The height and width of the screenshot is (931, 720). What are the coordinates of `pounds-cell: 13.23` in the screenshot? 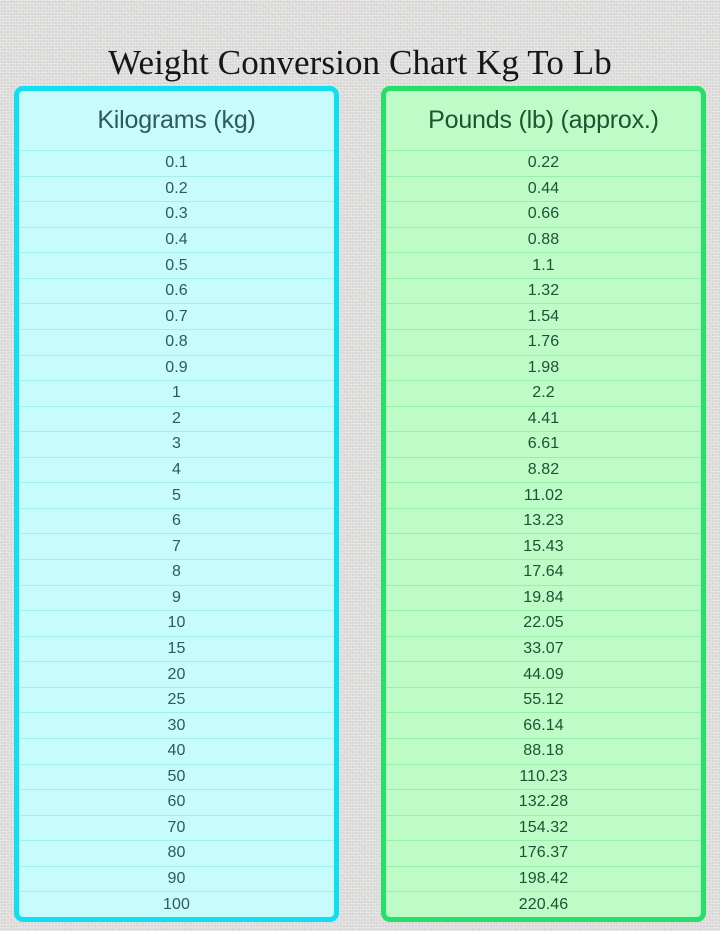 It's located at (543, 520).